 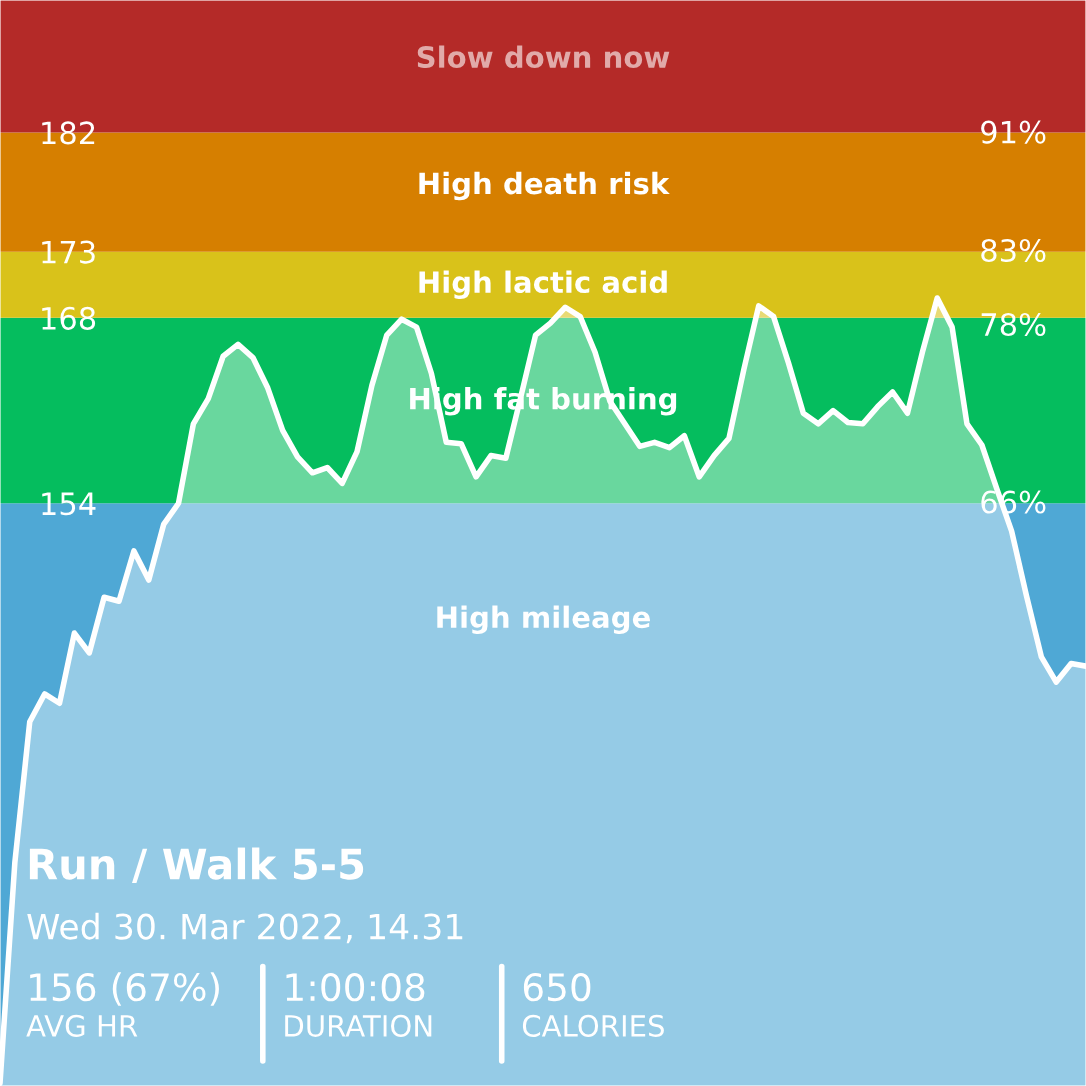 I want to click on annotation: 156 (67%), so click(x=124, y=989).